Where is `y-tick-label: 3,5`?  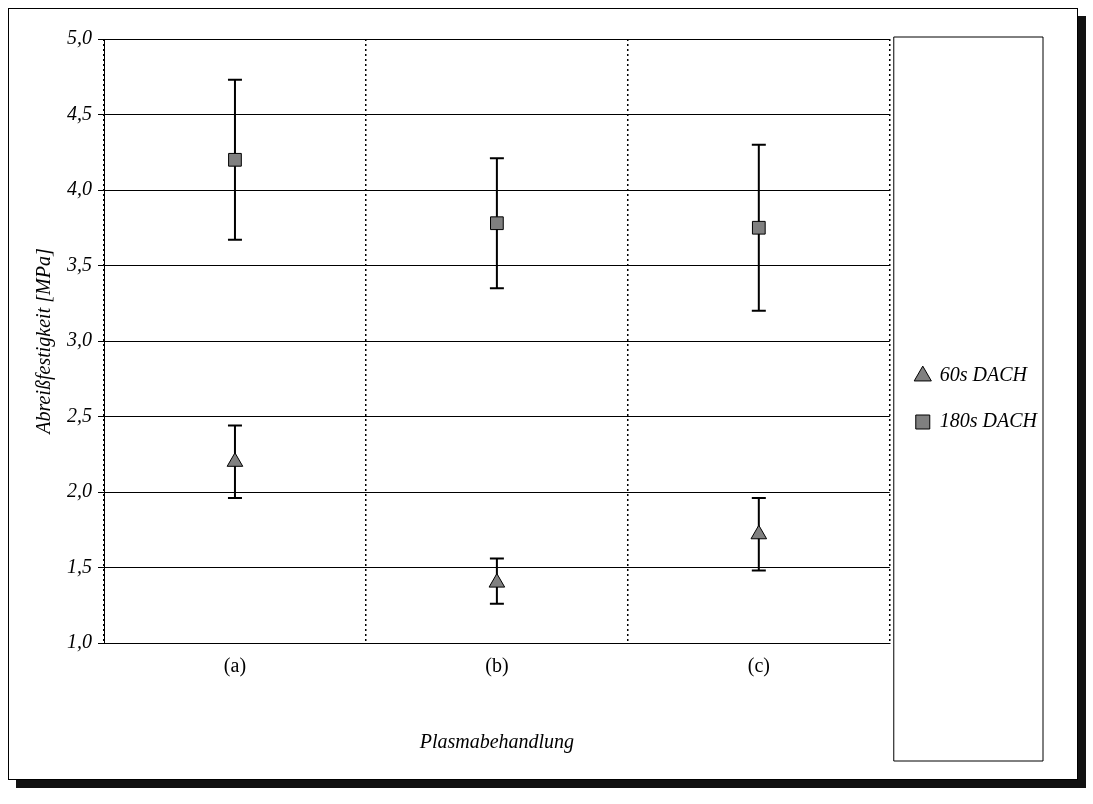 y-tick-label: 3,5 is located at coordinates (79, 263).